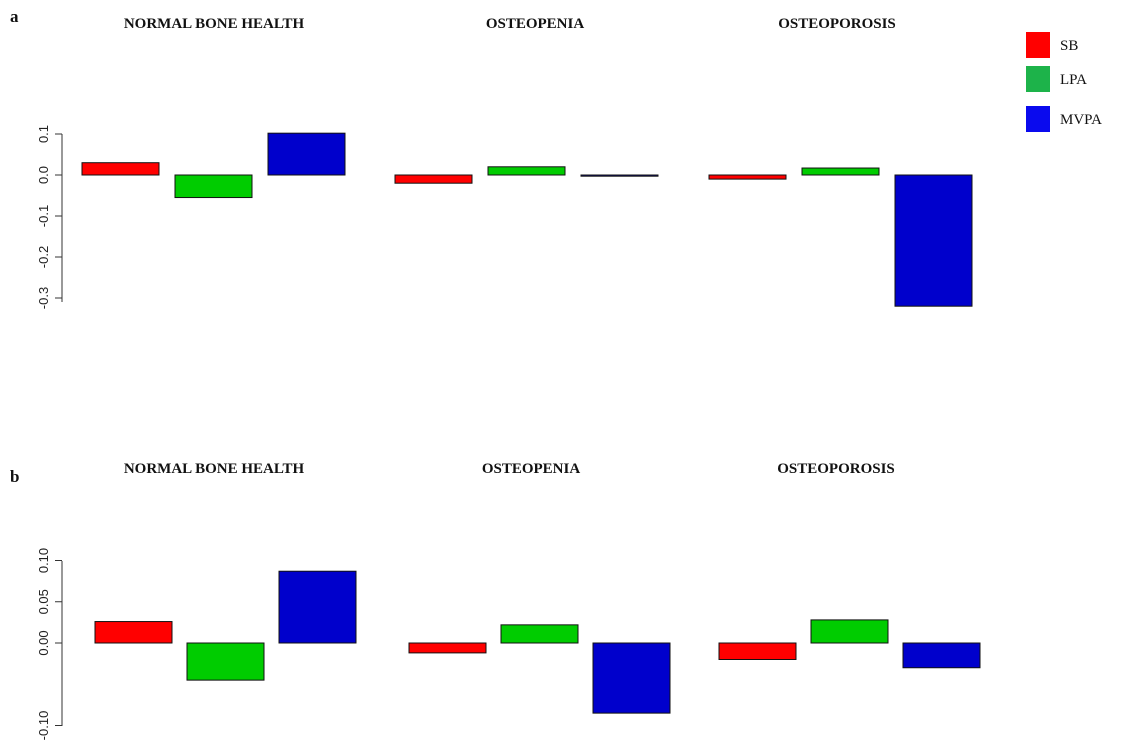  I want to click on legend-label-mvpa: MVPA, so click(1081, 120).